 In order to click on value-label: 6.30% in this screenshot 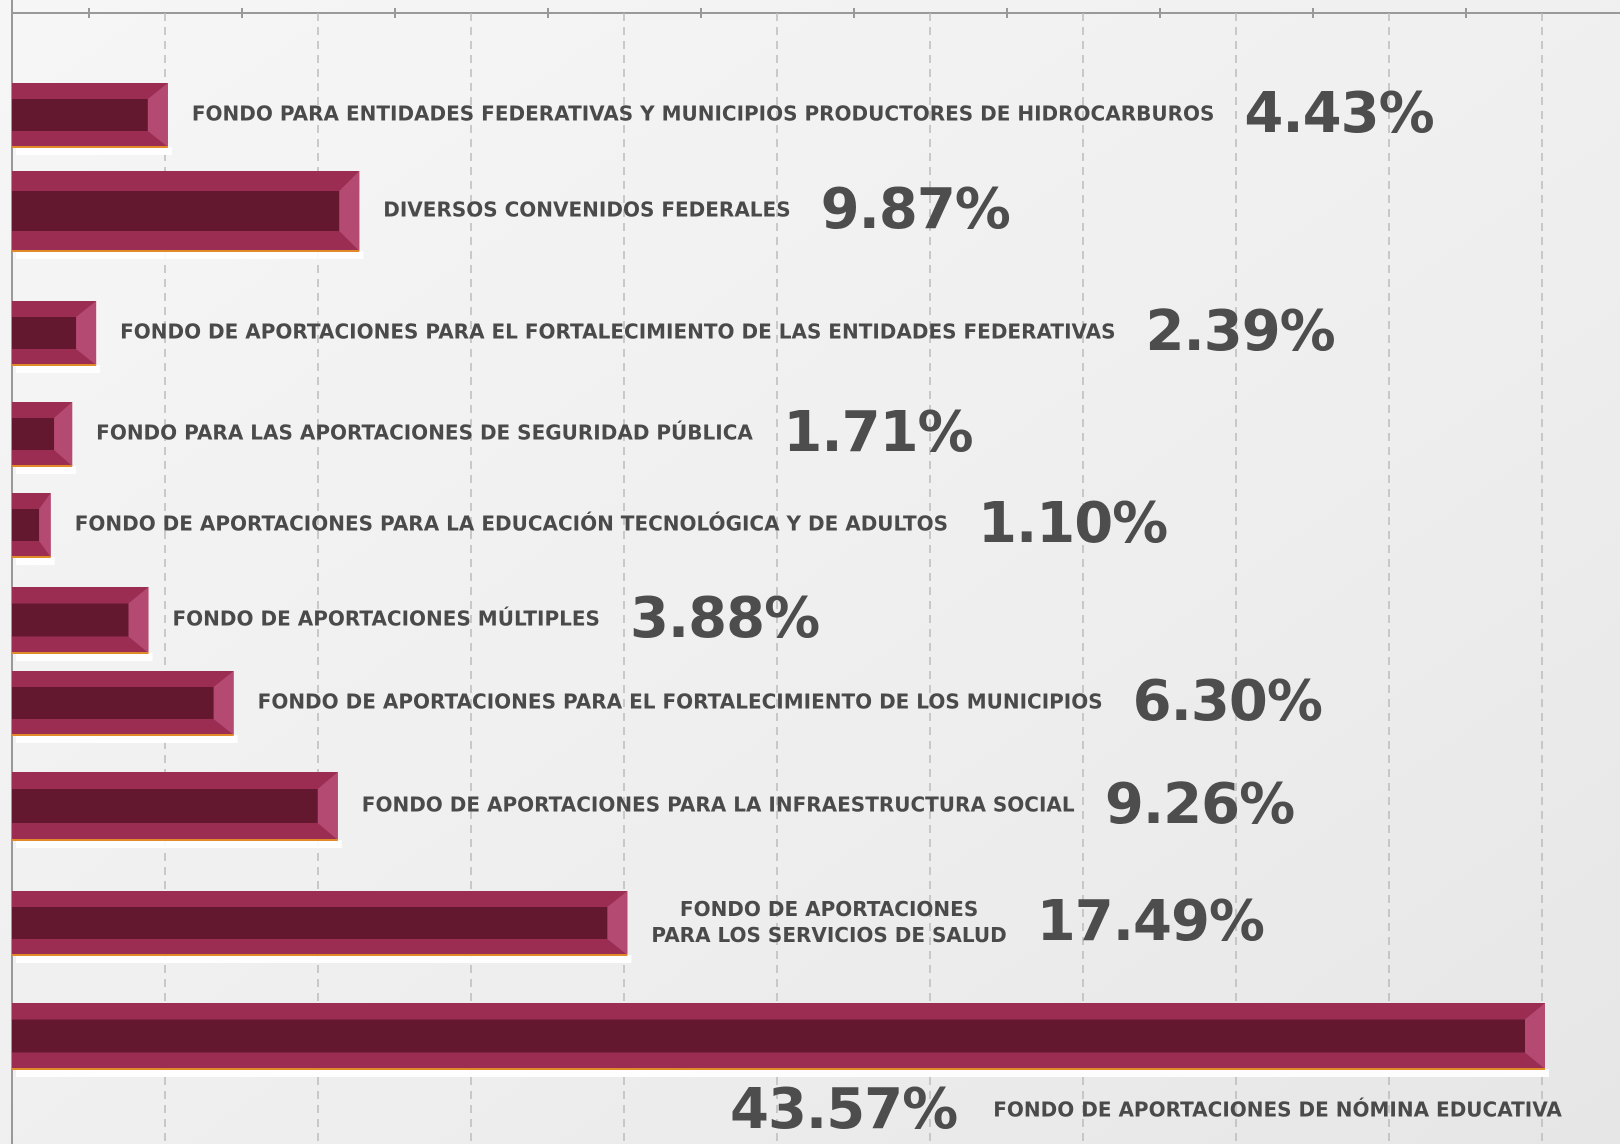, I will do `click(1227, 701)`.